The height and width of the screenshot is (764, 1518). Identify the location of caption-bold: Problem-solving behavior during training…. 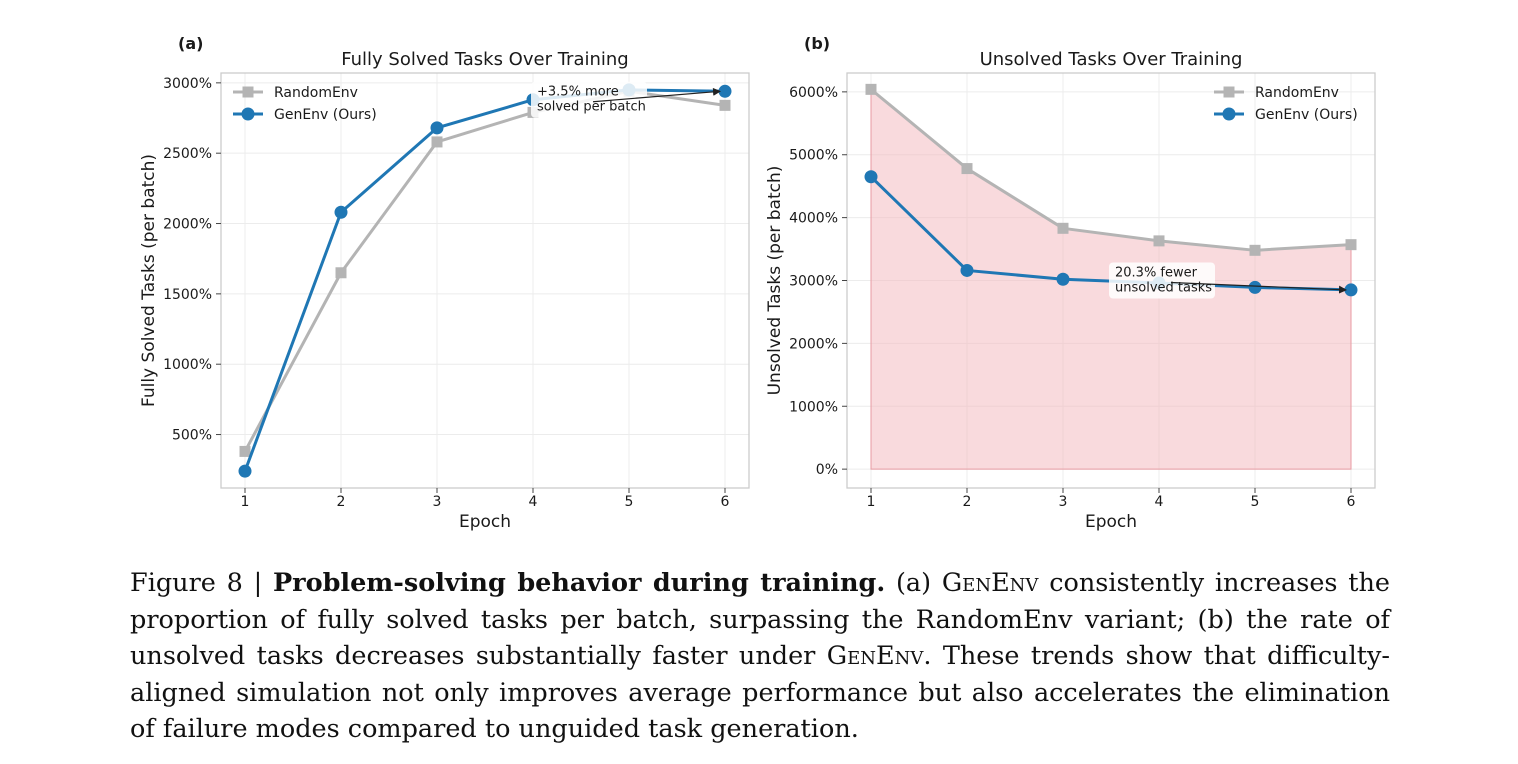
(579, 583).